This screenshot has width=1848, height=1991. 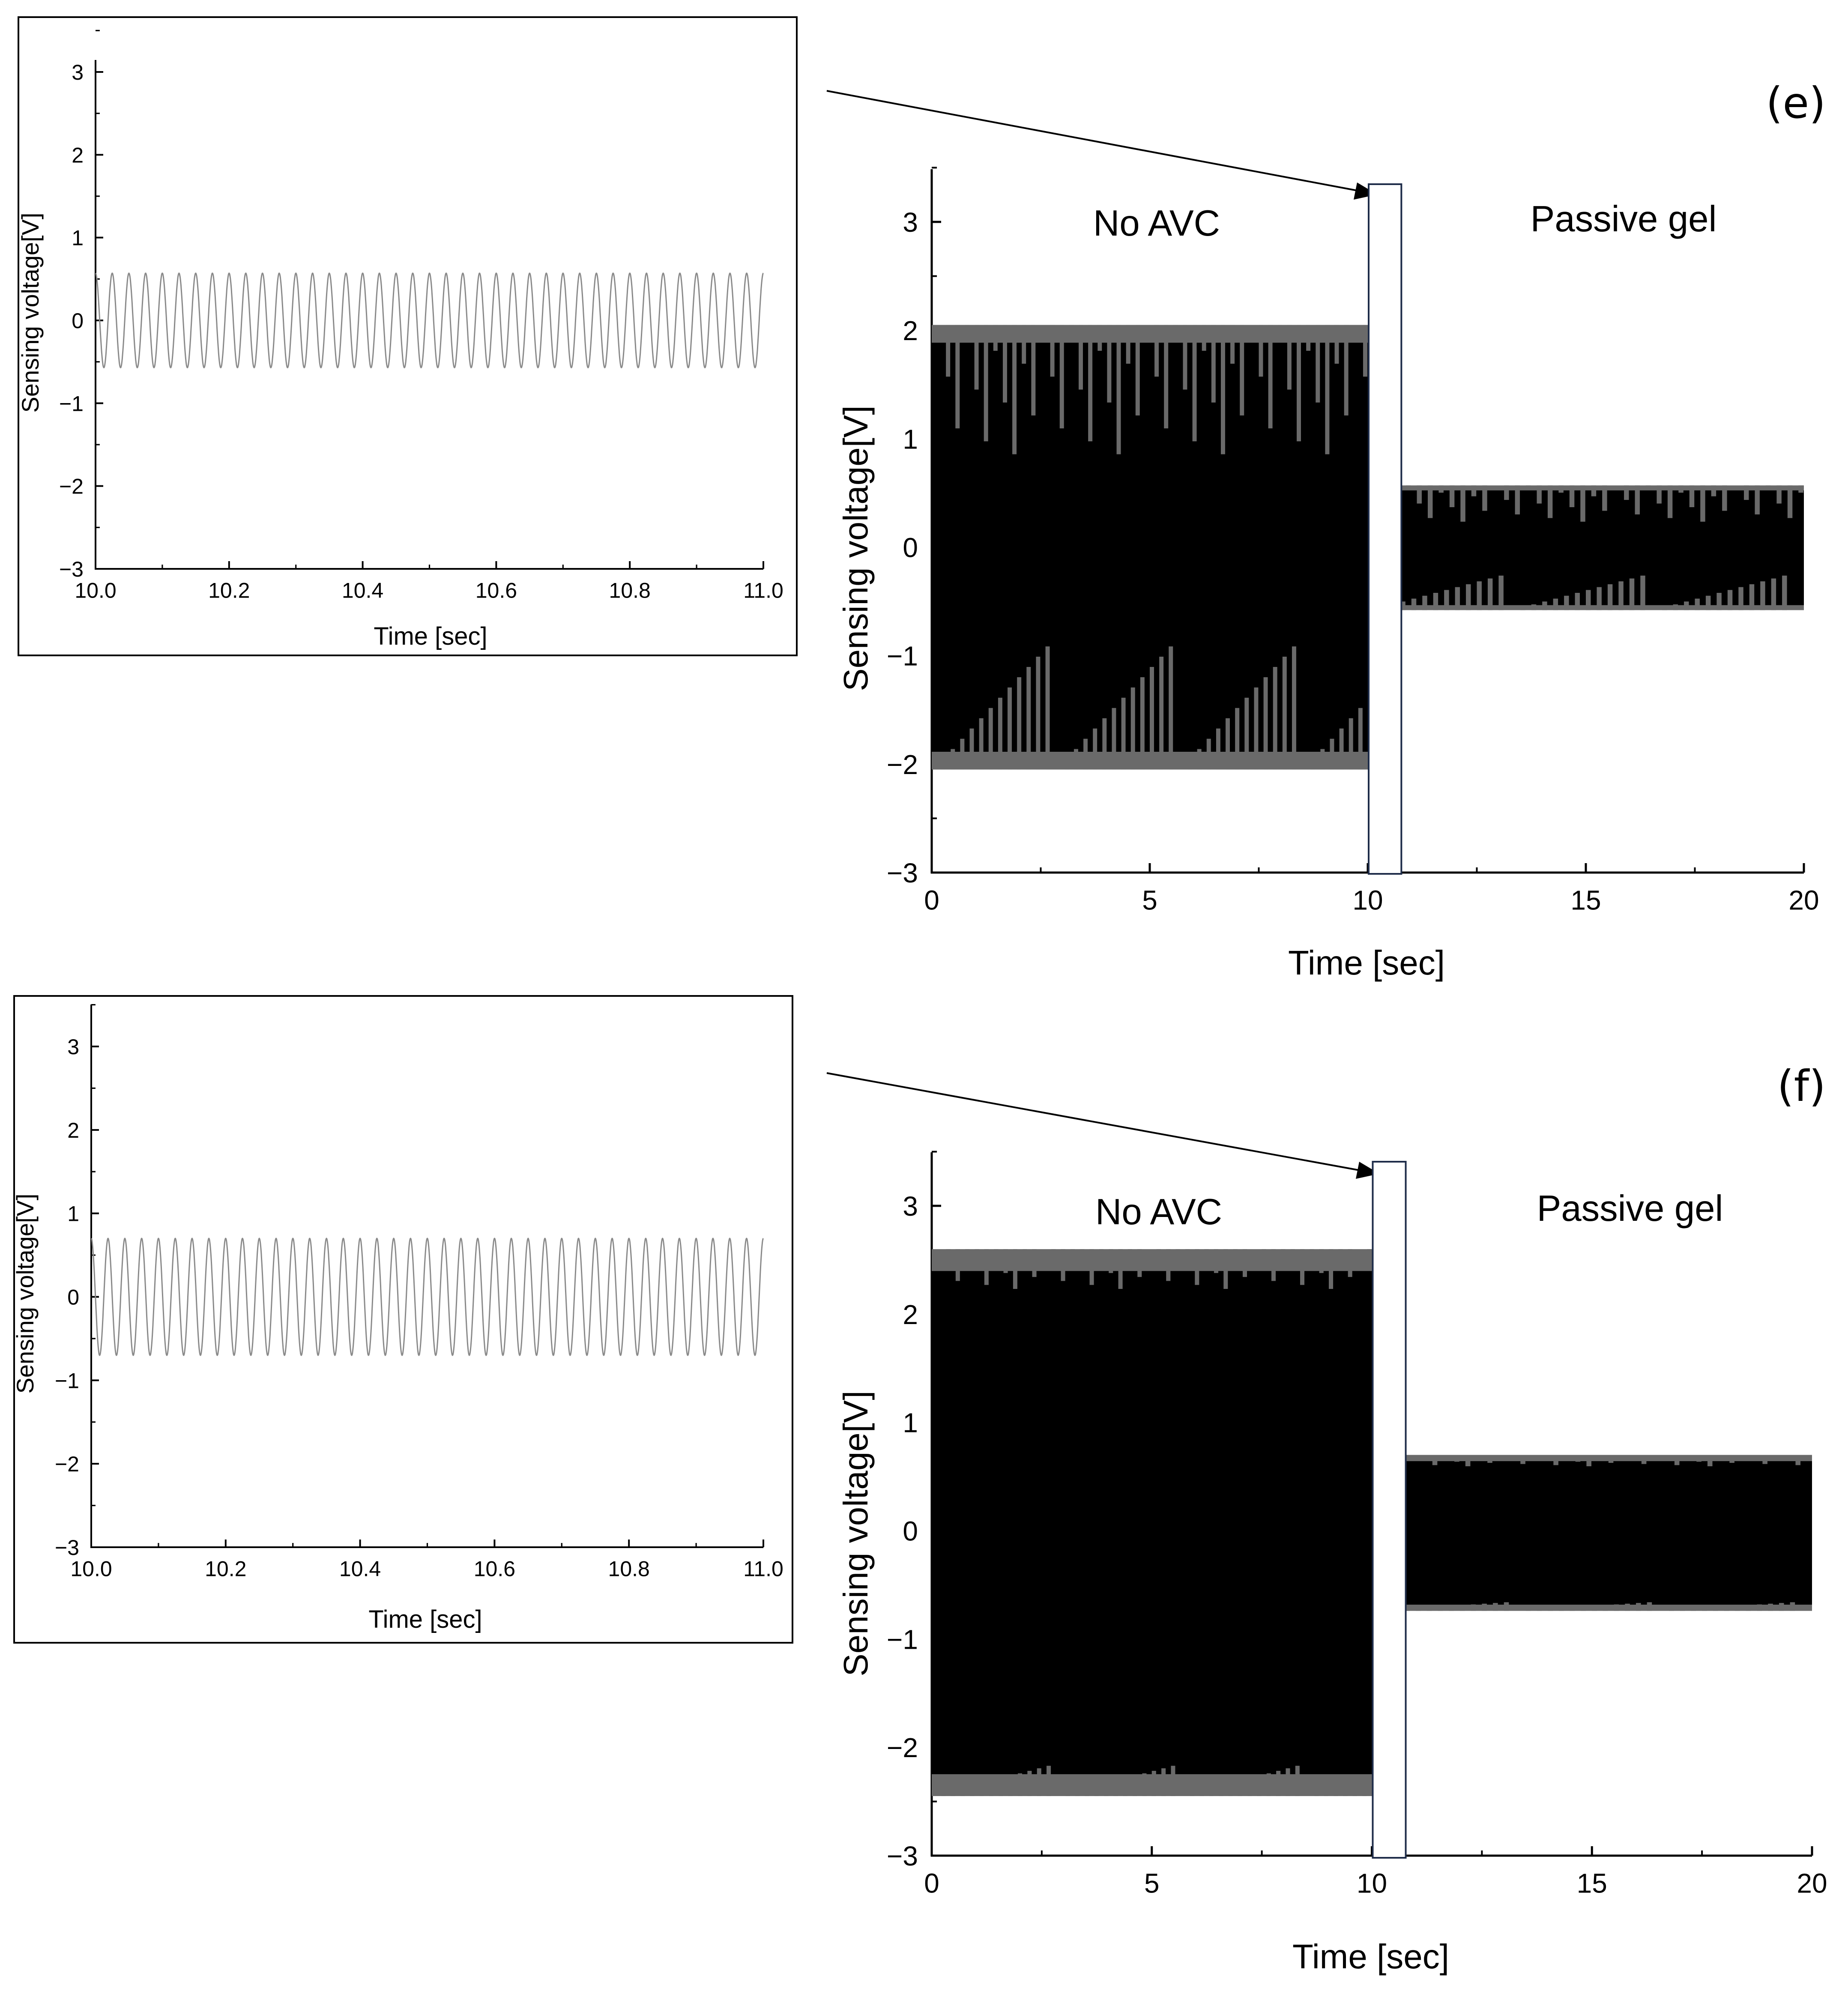 What do you see at coordinates (1370, 1957) in the screenshot?
I see `x-axis-label: Time [sec]` at bounding box center [1370, 1957].